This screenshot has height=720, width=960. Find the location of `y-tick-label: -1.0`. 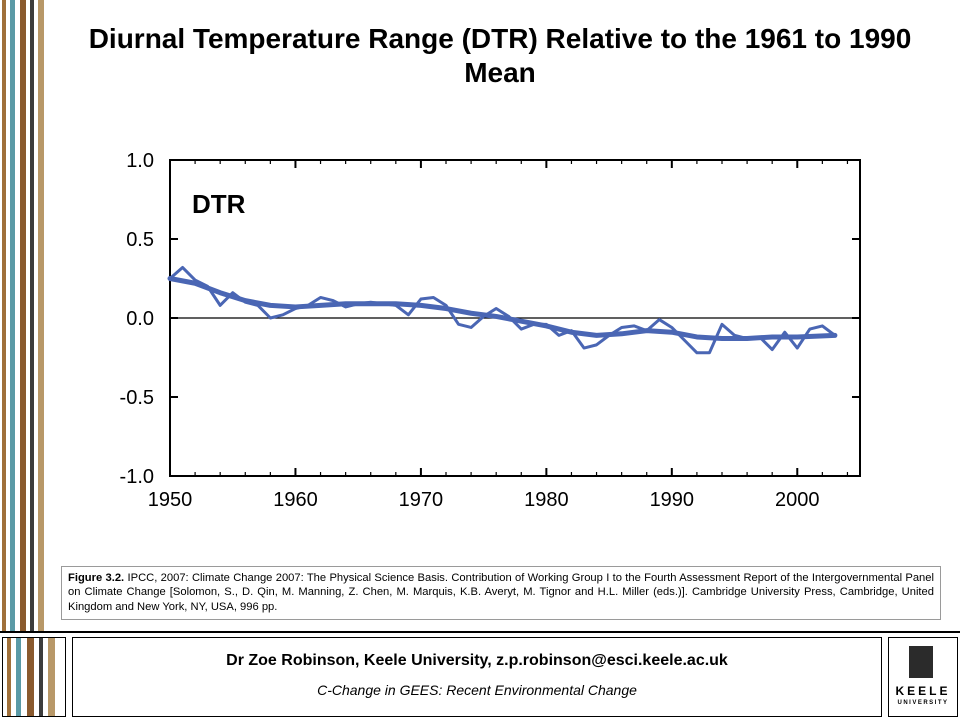

y-tick-label: -1.0 is located at coordinates (137, 477).